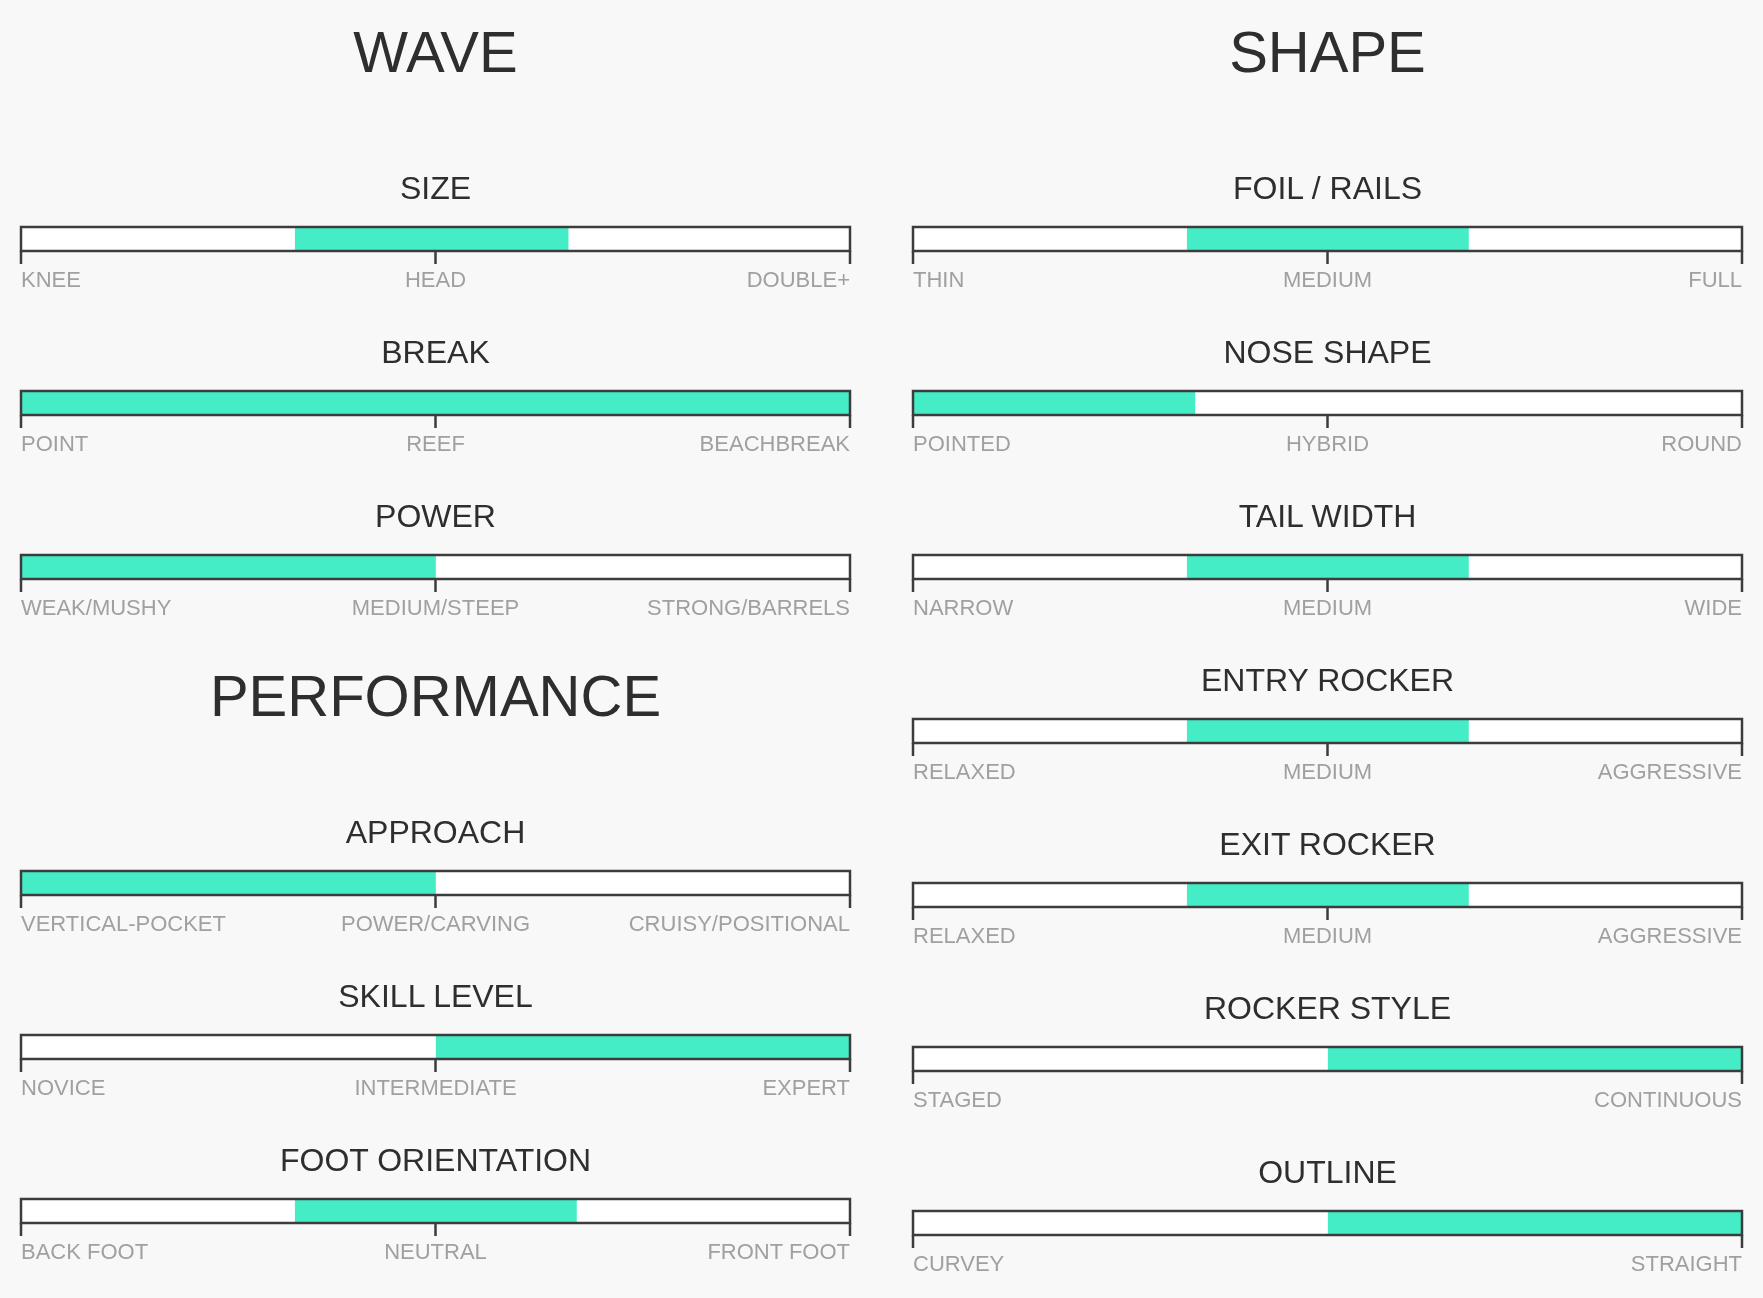  I want to click on annotation: WIDE, so click(1713, 608).